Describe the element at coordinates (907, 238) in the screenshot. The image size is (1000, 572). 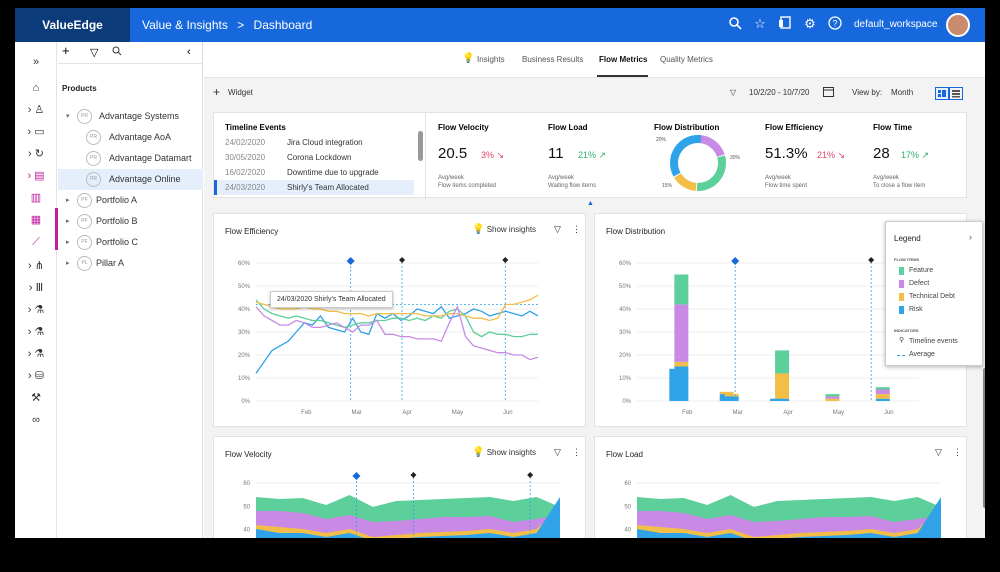
I see `legend-title: Legend` at that location.